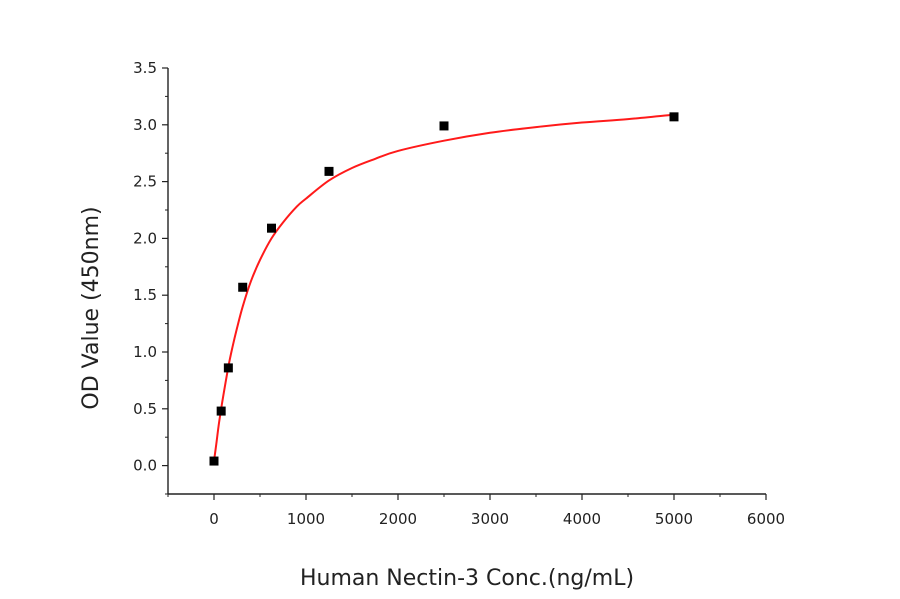 The width and height of the screenshot is (900, 599). I want to click on y-axis-title: OD Value (450nm), so click(91, 307).